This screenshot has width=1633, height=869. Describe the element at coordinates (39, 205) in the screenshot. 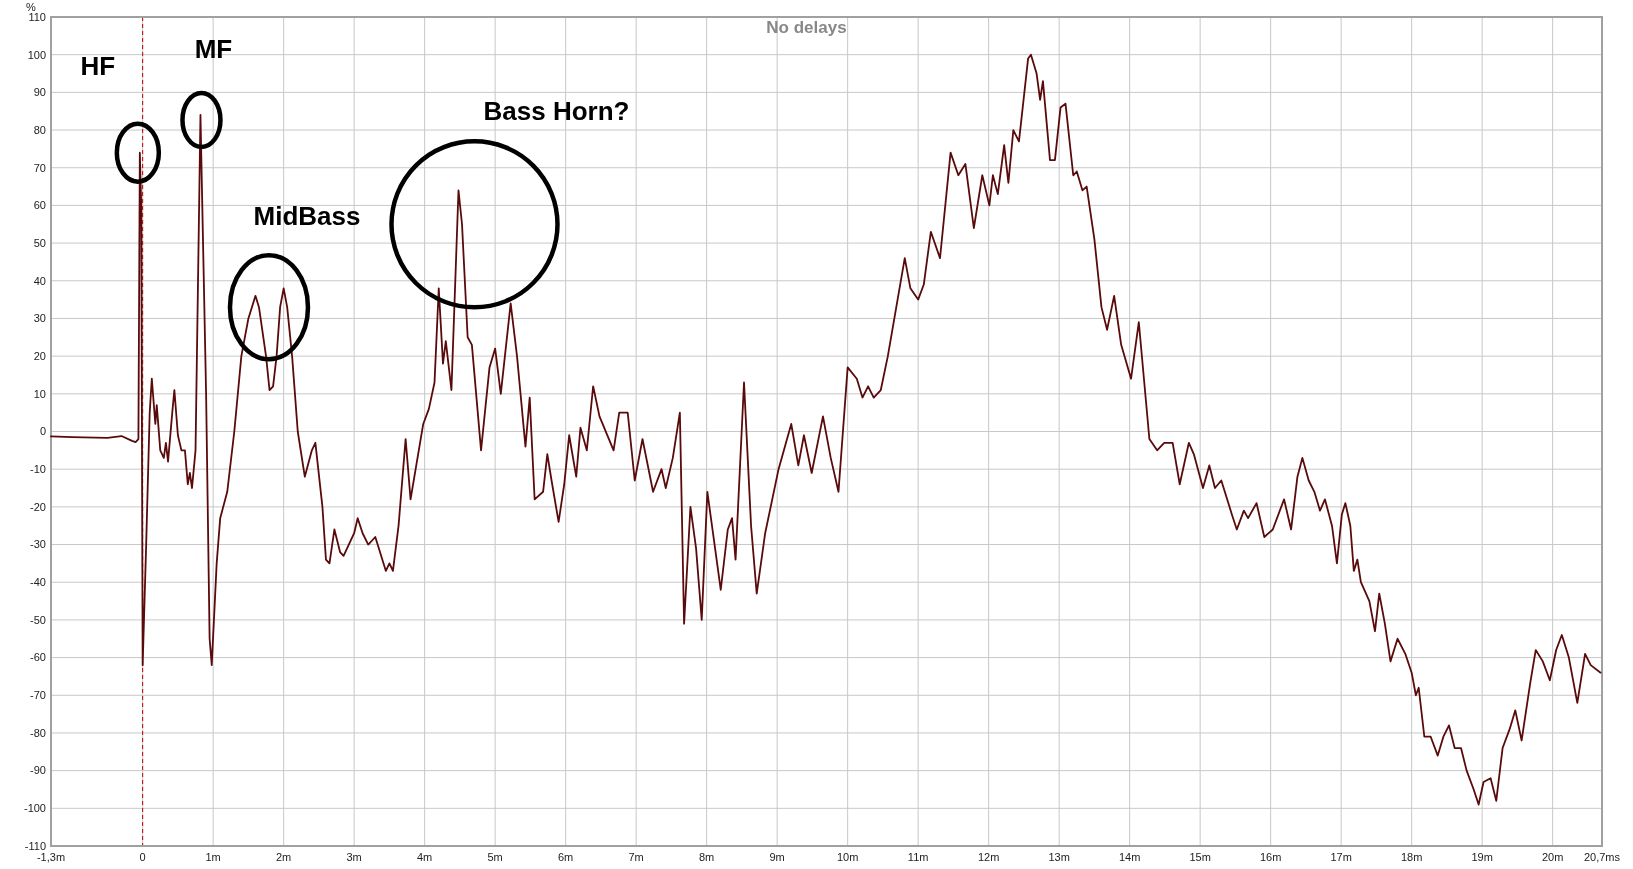

I see `y-tick-label: 60` at that location.